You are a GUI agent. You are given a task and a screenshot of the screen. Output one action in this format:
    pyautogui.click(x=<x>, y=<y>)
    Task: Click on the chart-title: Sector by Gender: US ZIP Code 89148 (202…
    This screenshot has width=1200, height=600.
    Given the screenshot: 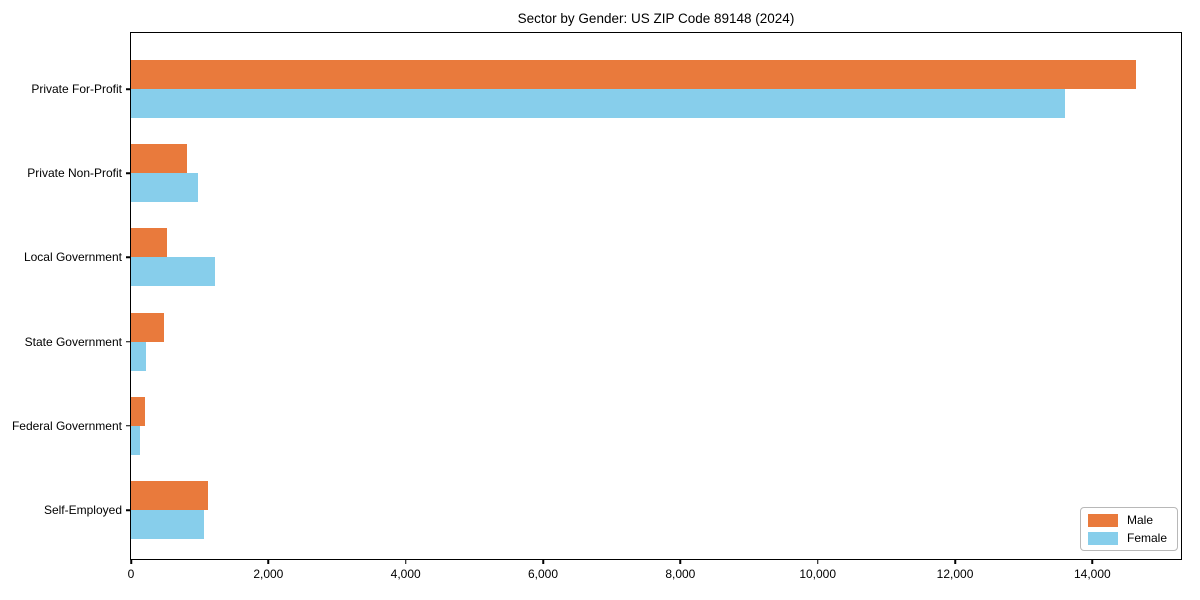 What is the action you would take?
    pyautogui.click(x=656, y=18)
    